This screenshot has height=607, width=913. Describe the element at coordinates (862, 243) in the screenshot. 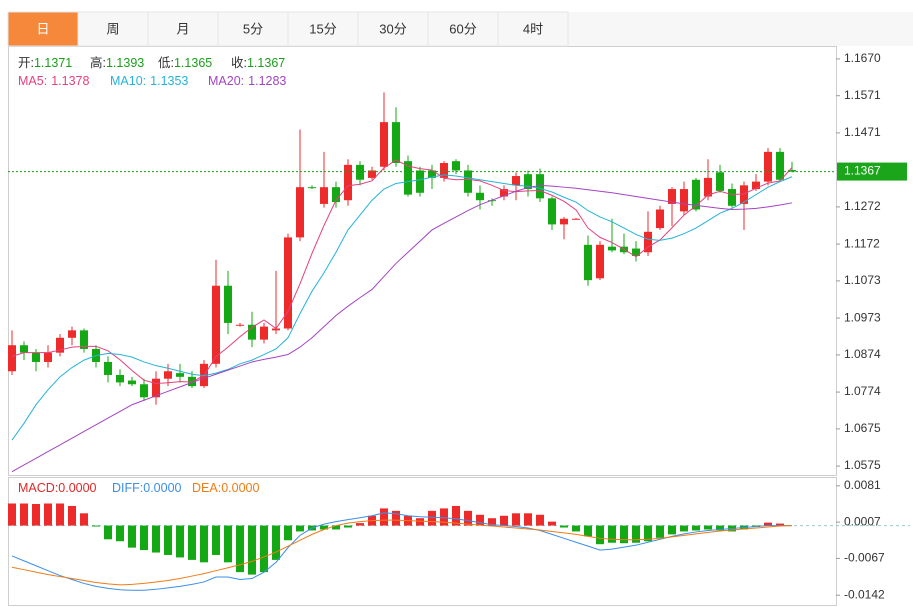

I see `y-tick-label: 1.1172` at that location.